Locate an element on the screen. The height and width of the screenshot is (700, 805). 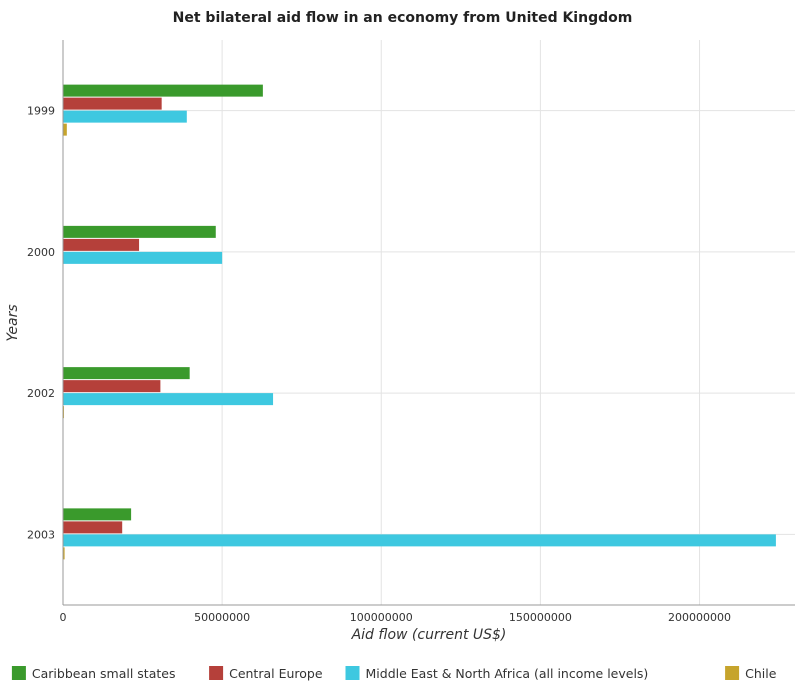
x-tick-label: 200000000 is located at coordinates (699, 617).